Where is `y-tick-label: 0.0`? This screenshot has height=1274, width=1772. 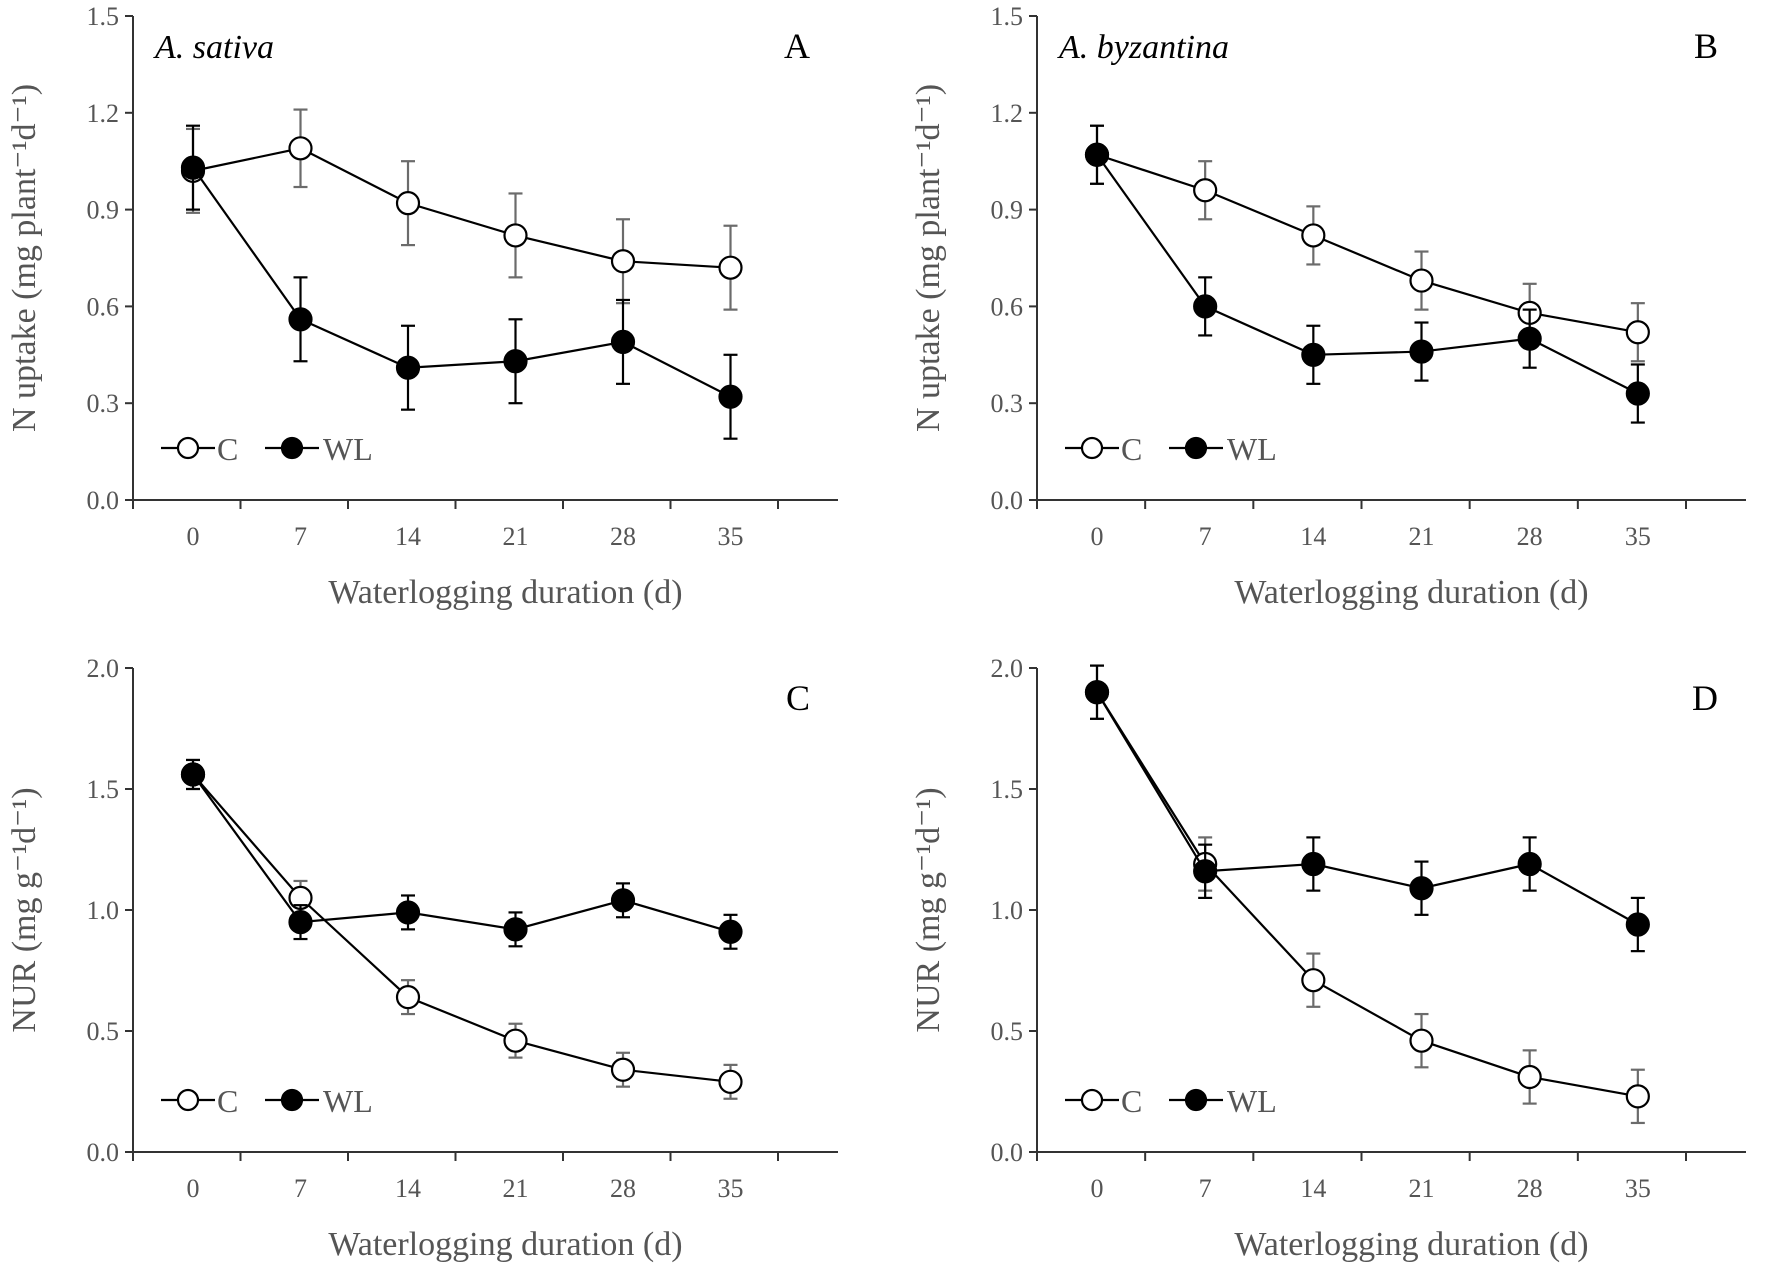 y-tick-label: 0.0 is located at coordinates (1007, 1152).